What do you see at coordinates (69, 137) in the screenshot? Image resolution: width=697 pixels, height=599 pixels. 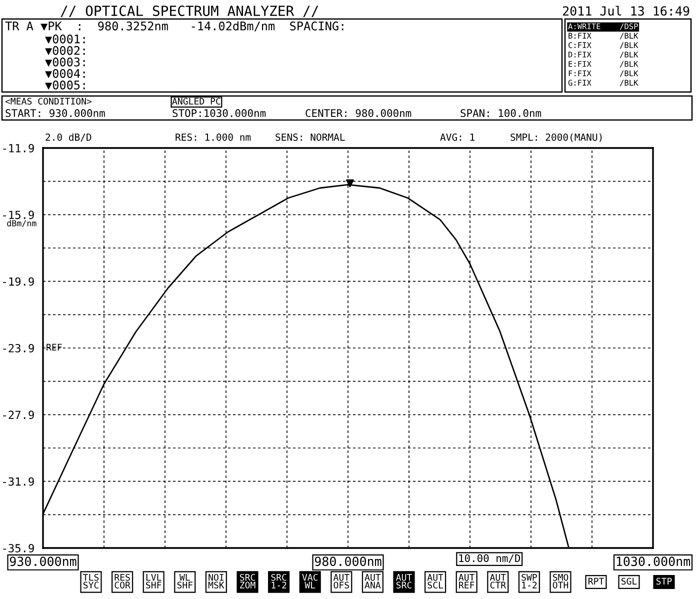 I see `text: 2.0 dB/D` at bounding box center [69, 137].